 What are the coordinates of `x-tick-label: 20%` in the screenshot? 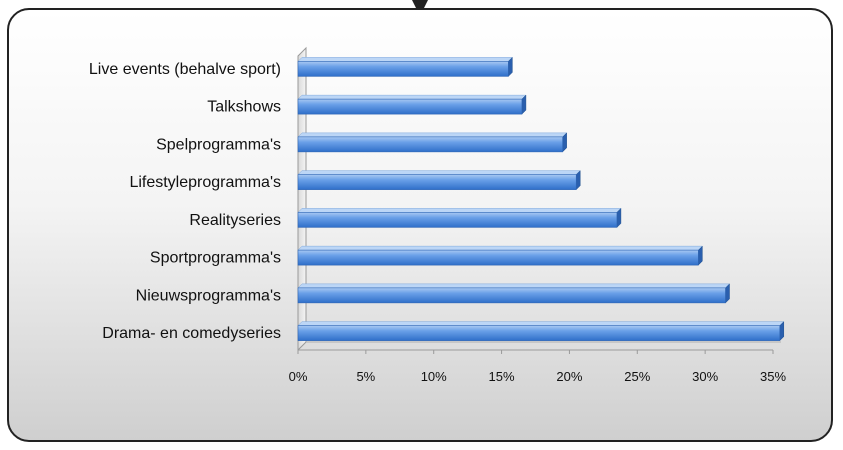 It's located at (569, 376).